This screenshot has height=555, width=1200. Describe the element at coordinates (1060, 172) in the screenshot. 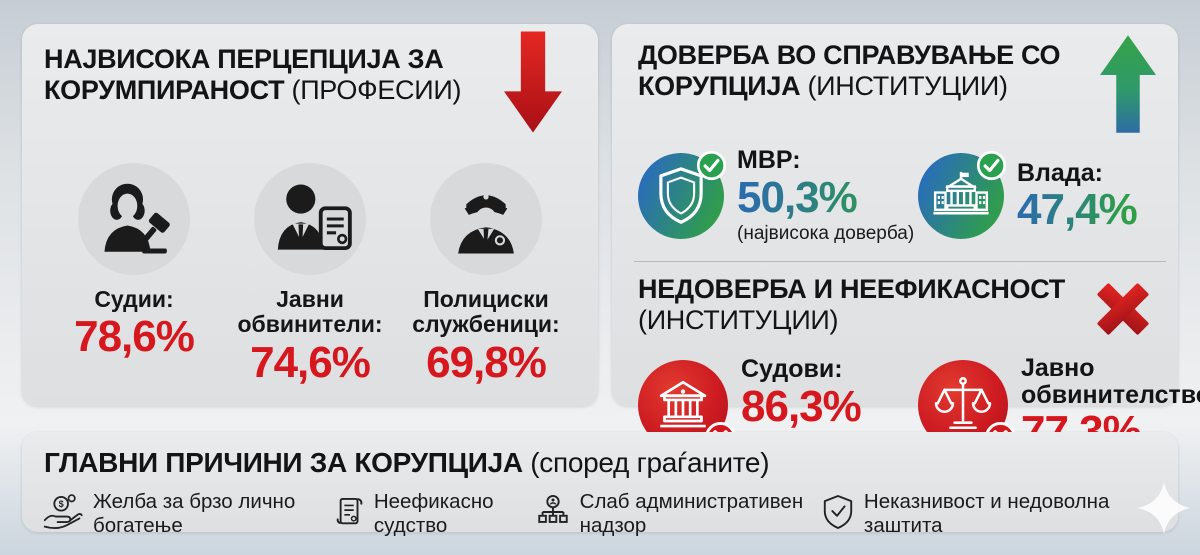

I see `trust-label: Влада:` at that location.